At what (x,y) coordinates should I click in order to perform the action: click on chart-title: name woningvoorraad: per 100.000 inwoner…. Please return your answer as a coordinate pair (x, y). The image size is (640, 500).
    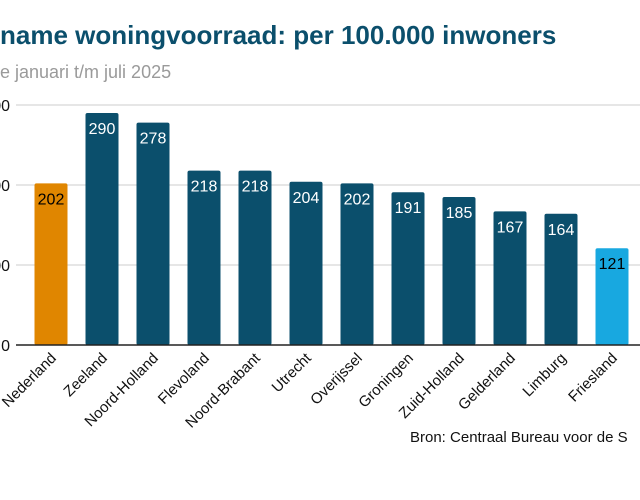
    Looking at the image, I should click on (278, 35).